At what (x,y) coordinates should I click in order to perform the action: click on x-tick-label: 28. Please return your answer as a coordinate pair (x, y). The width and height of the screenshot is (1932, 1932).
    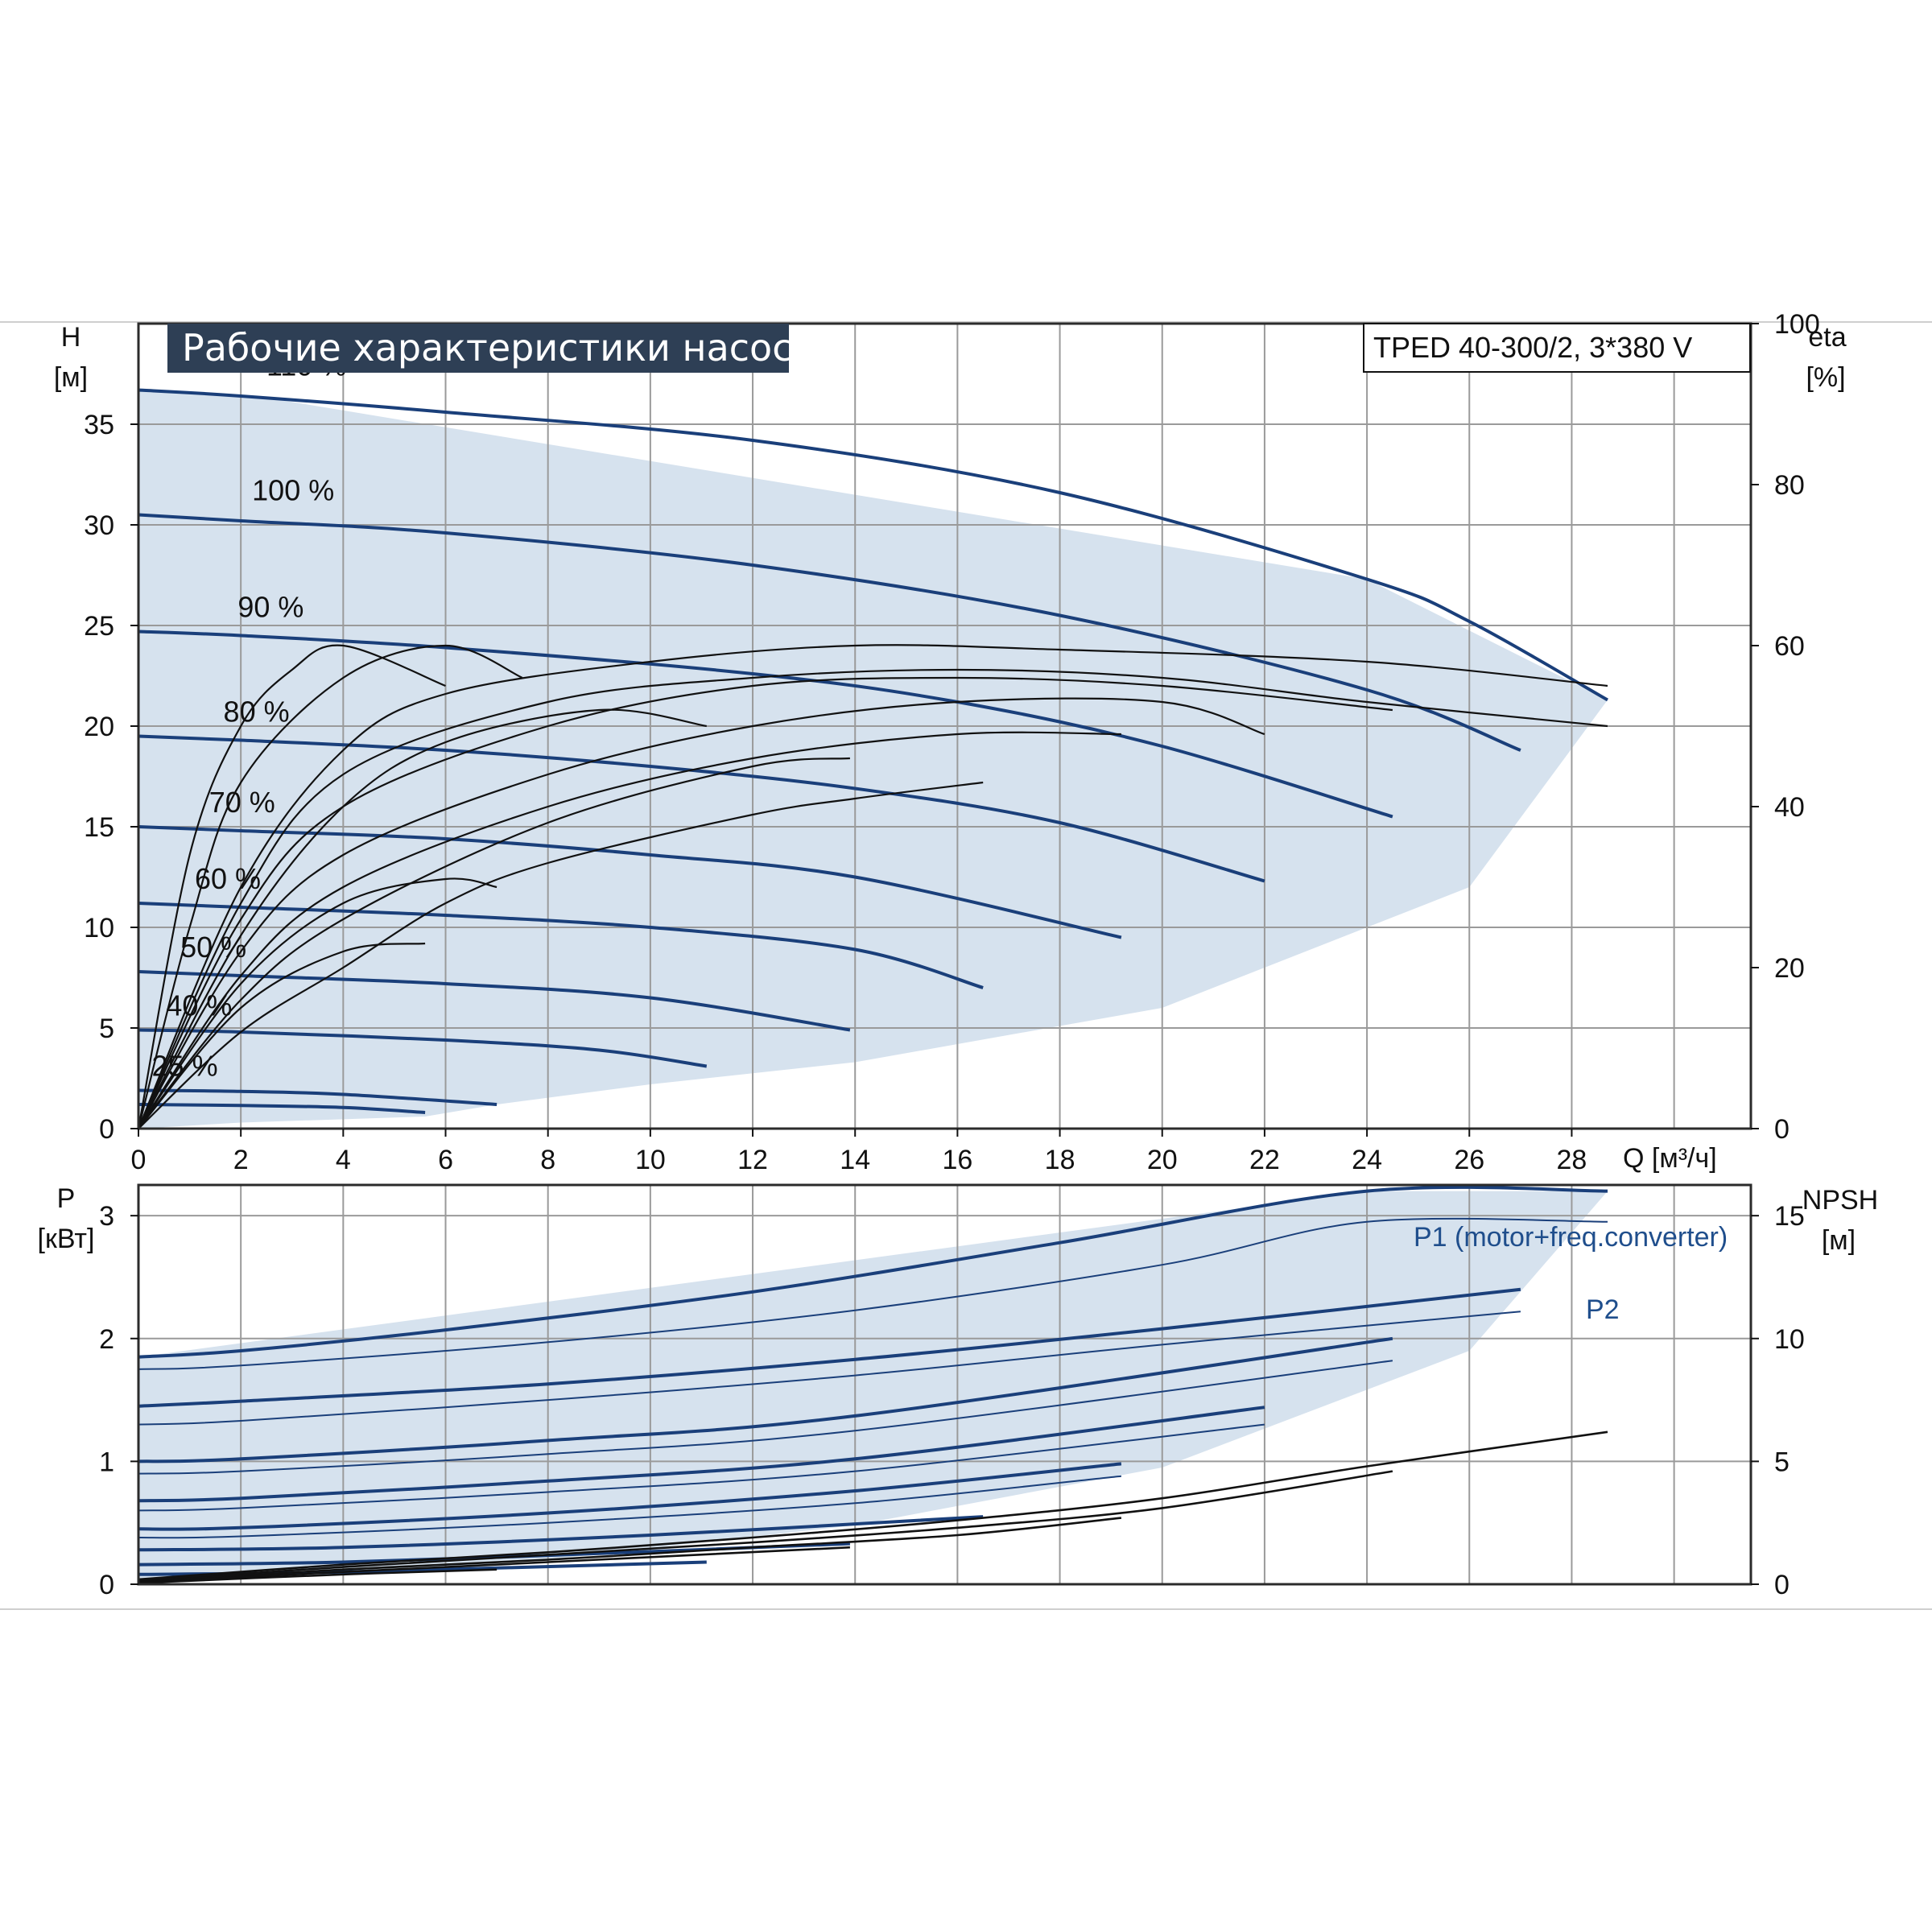
    Looking at the image, I should click on (1572, 1160).